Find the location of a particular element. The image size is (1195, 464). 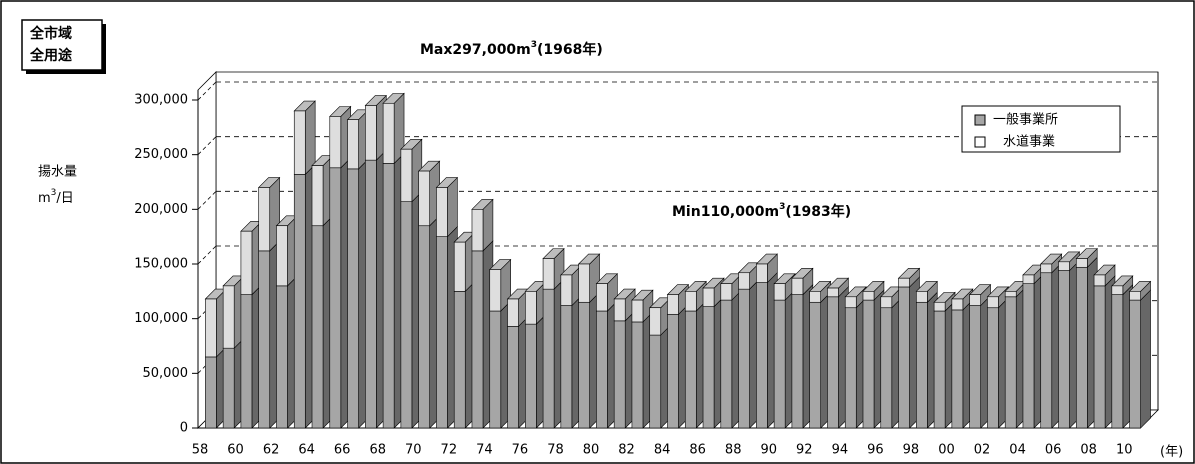

y-tick-label: 200,000 is located at coordinates (161, 209).